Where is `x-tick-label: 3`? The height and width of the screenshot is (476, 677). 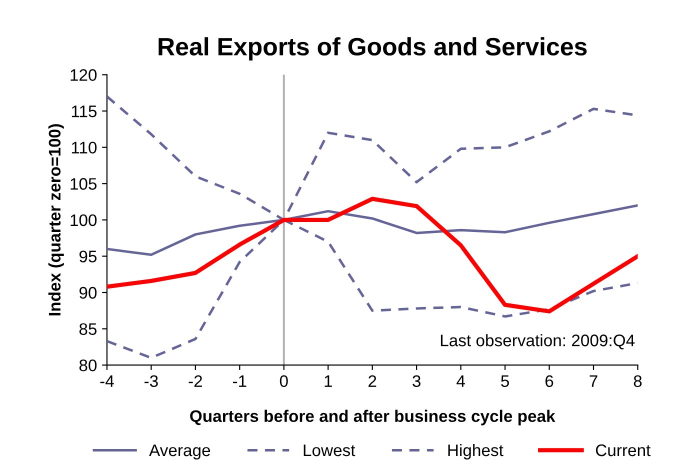
x-tick-label: 3 is located at coordinates (416, 381).